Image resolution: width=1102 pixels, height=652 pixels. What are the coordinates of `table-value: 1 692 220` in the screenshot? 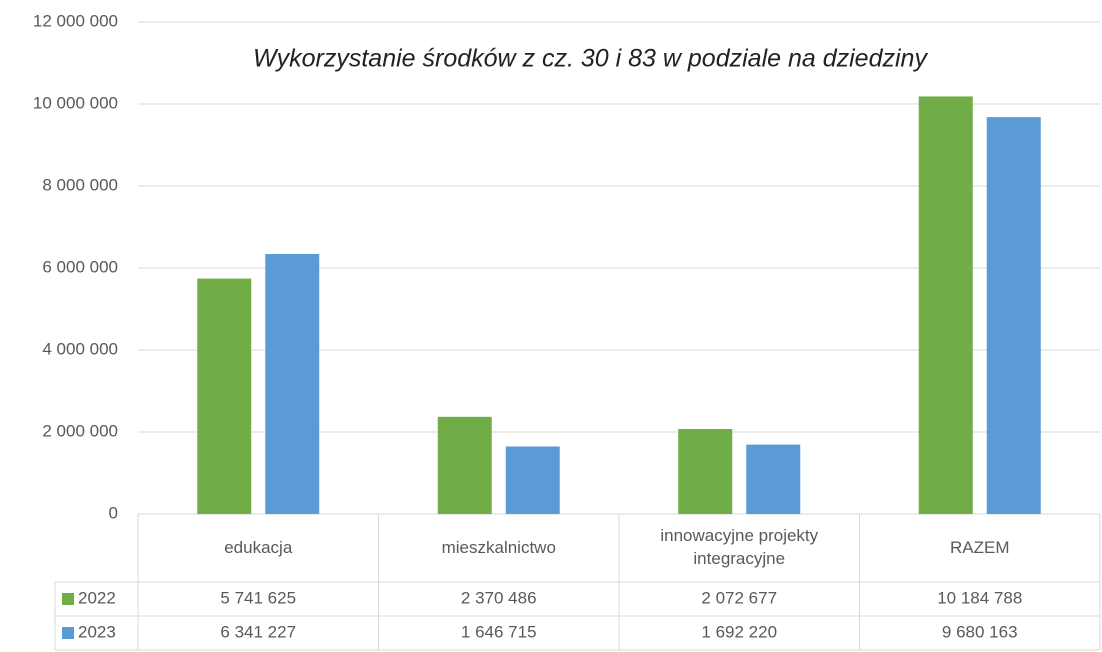 It's located at (739, 631).